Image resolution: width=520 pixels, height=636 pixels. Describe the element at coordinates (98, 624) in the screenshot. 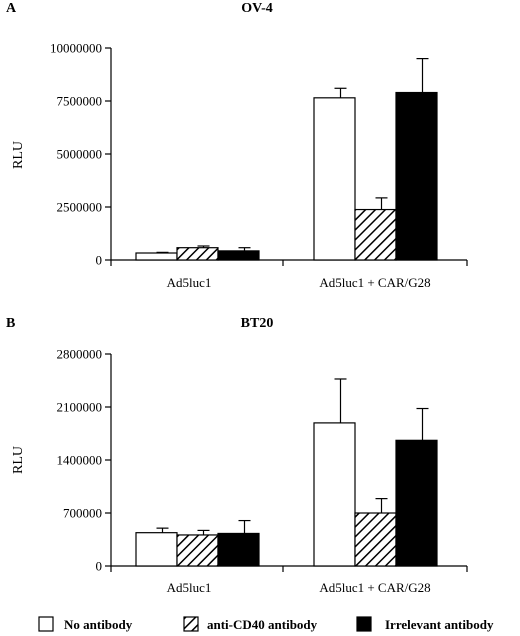

I see `legend-label-no-antibody: No antibody` at that location.